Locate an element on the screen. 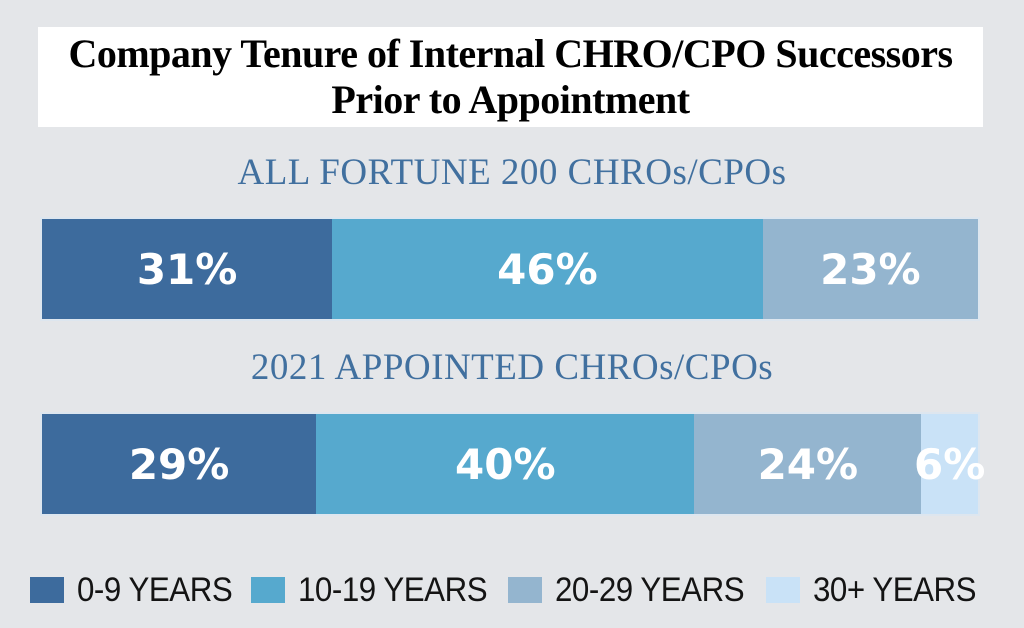 Image resolution: width=1024 pixels, height=628 pixels. legend-label: 0-9 YEARS is located at coordinates (155, 589).